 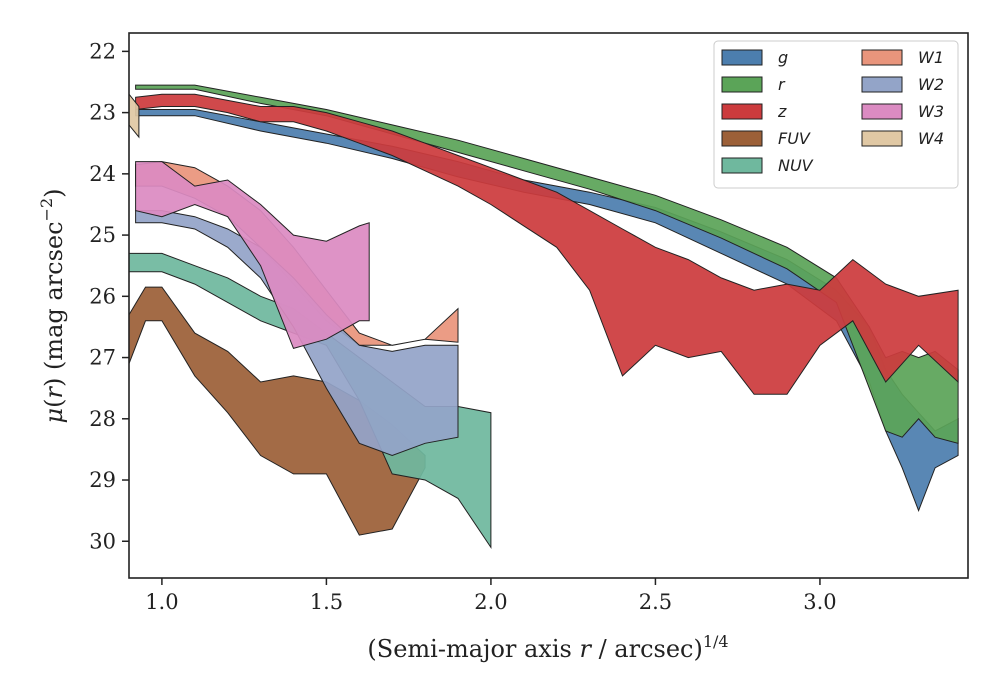 What do you see at coordinates (490, 602) in the screenshot?
I see `x-tick-label: 2.0` at bounding box center [490, 602].